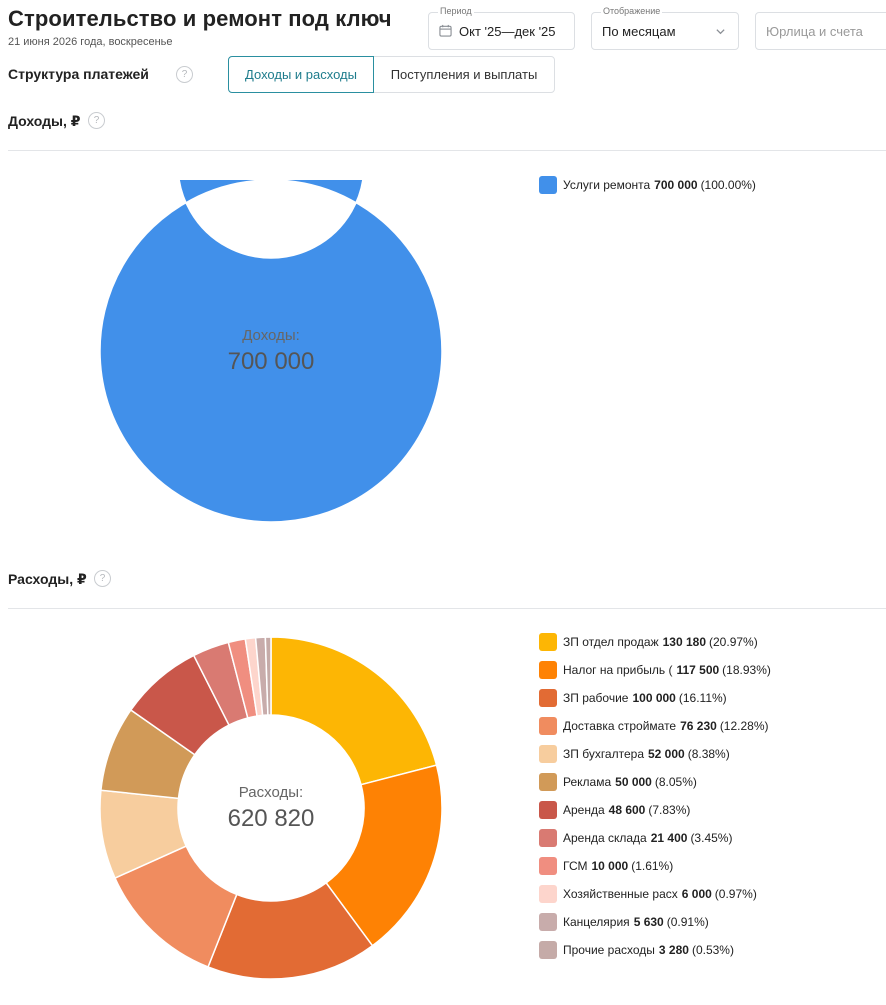 The image size is (886, 1005). What do you see at coordinates (687, 922) in the screenshot?
I see `expense-legend-percent: (0.91%)` at bounding box center [687, 922].